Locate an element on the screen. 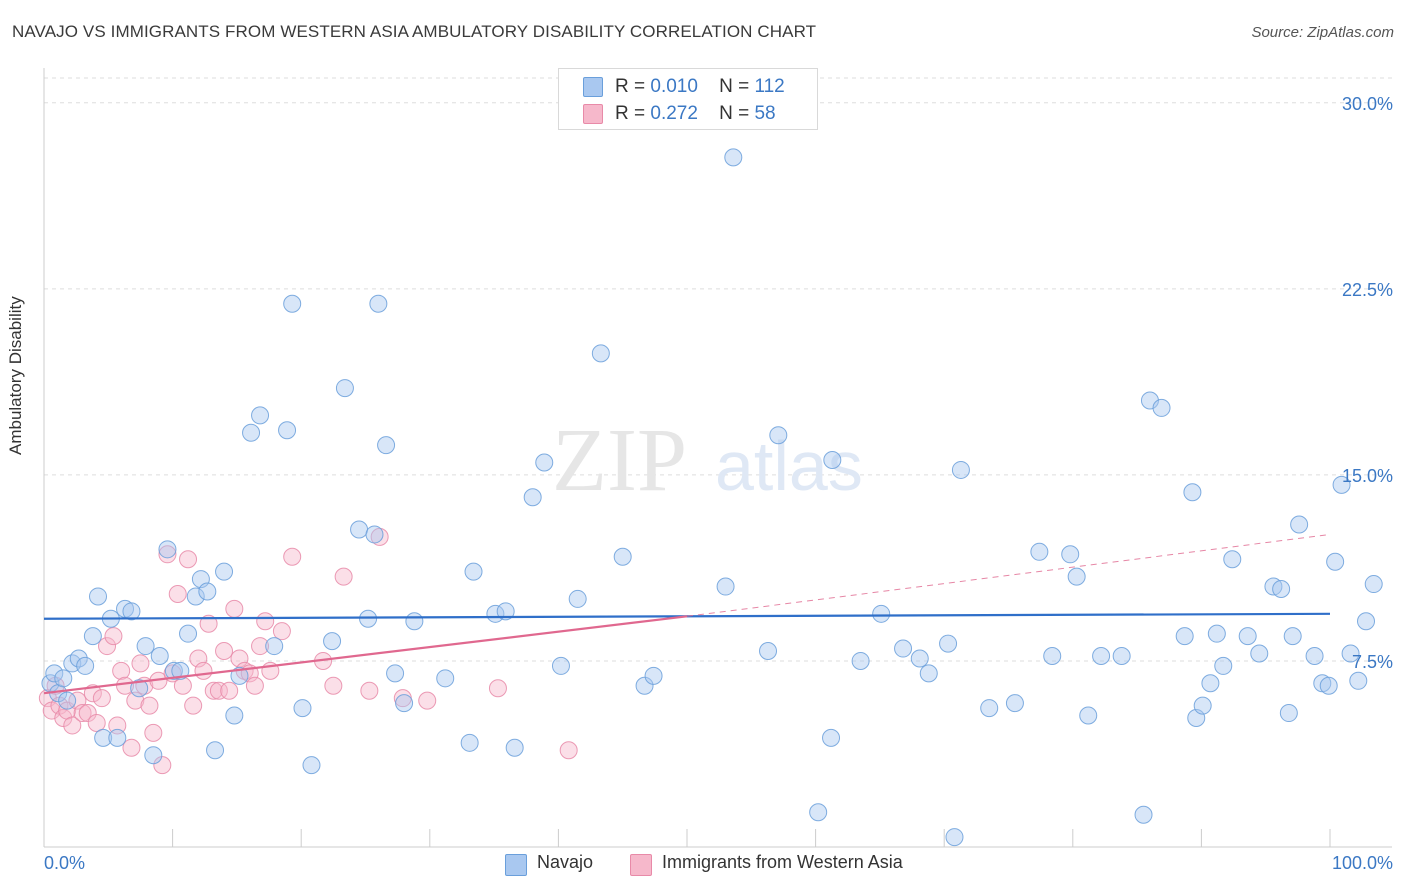 The height and width of the screenshot is (892, 1406). source-credit: Source: ZipAtlas.com is located at coordinates (1322, 32).